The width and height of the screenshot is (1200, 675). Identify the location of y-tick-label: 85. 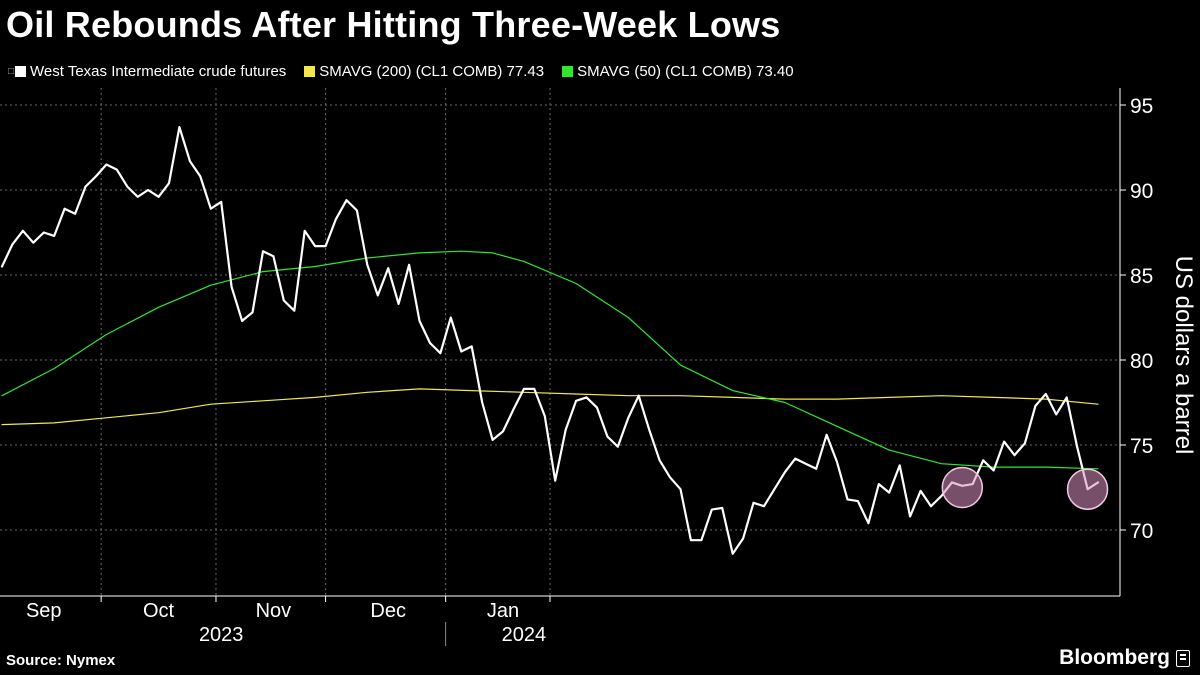
(1141, 276).